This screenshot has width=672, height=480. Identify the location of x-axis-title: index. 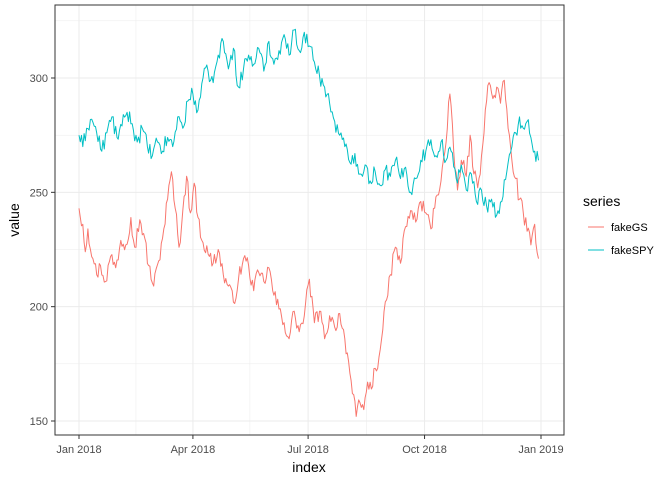
(308, 467).